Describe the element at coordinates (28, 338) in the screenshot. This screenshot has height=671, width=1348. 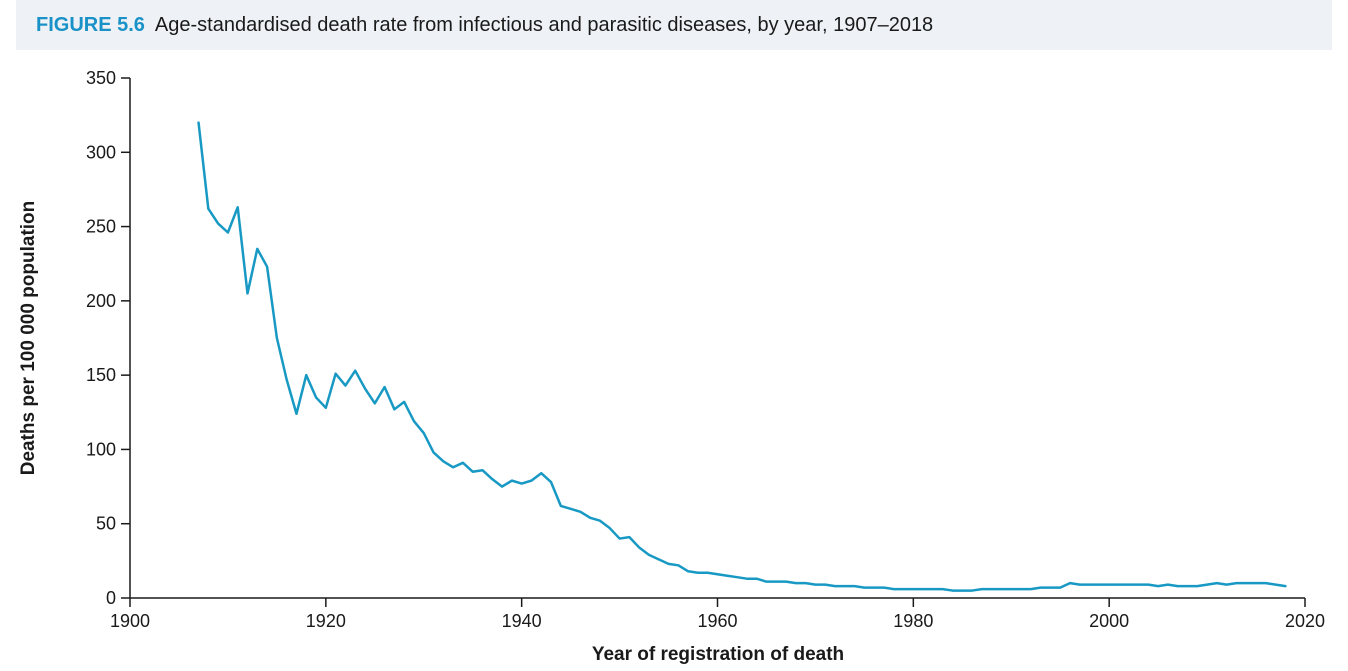
I see `y-axis-title: Deaths per 100 000 population` at that location.